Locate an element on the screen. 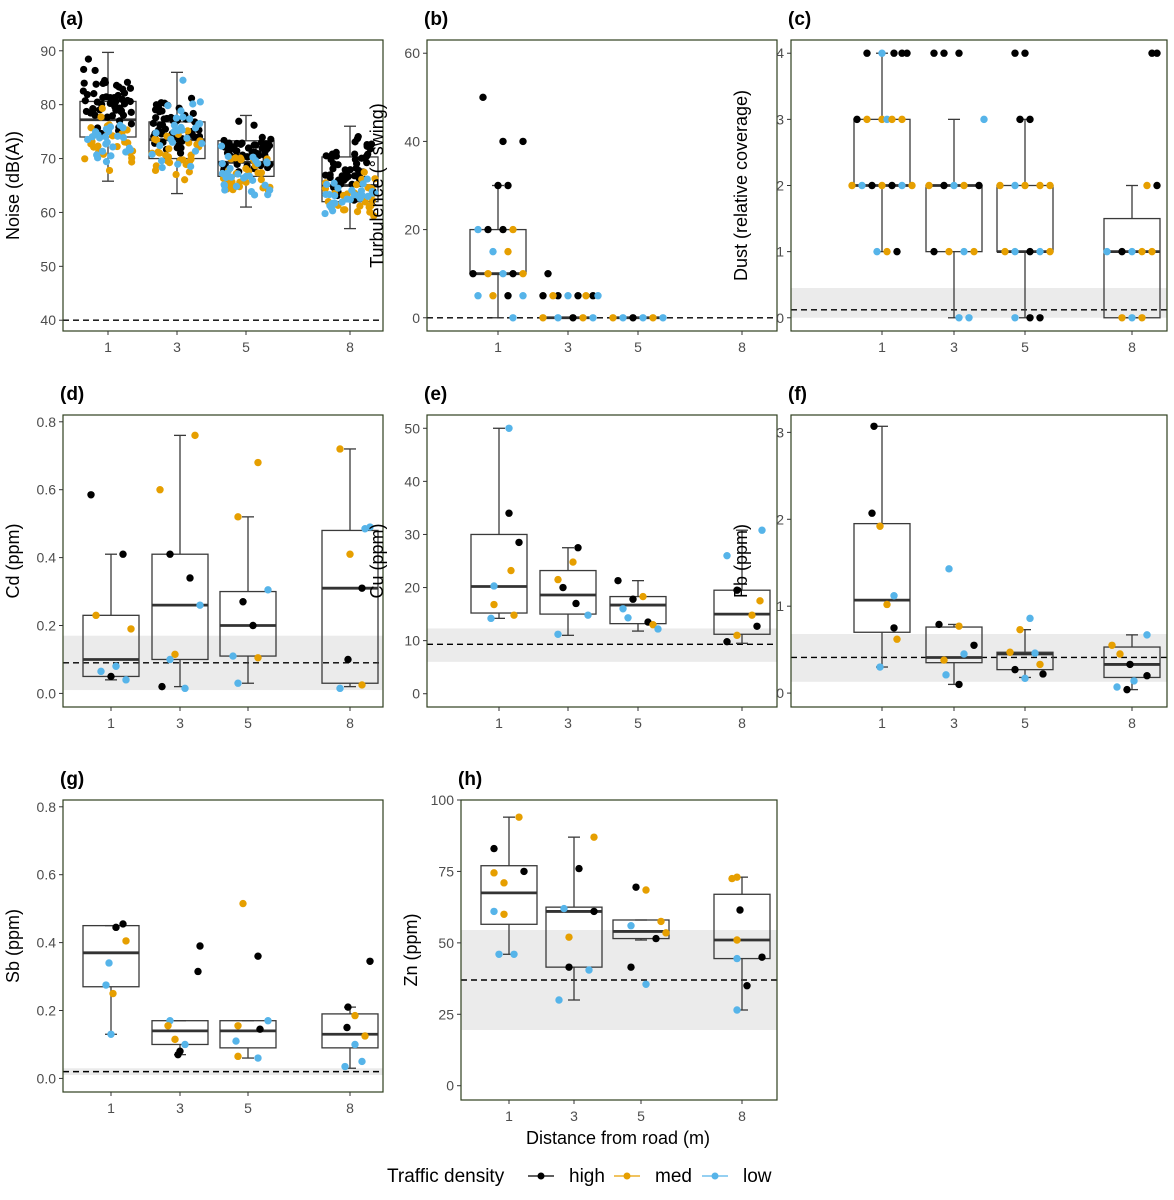 This screenshot has width=1174, height=1200. panel-frame is located at coordinates (602, 185).